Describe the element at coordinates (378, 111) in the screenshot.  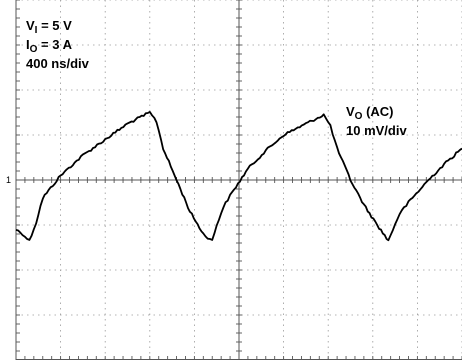
I see `vo-suffix: (AC)` at that location.